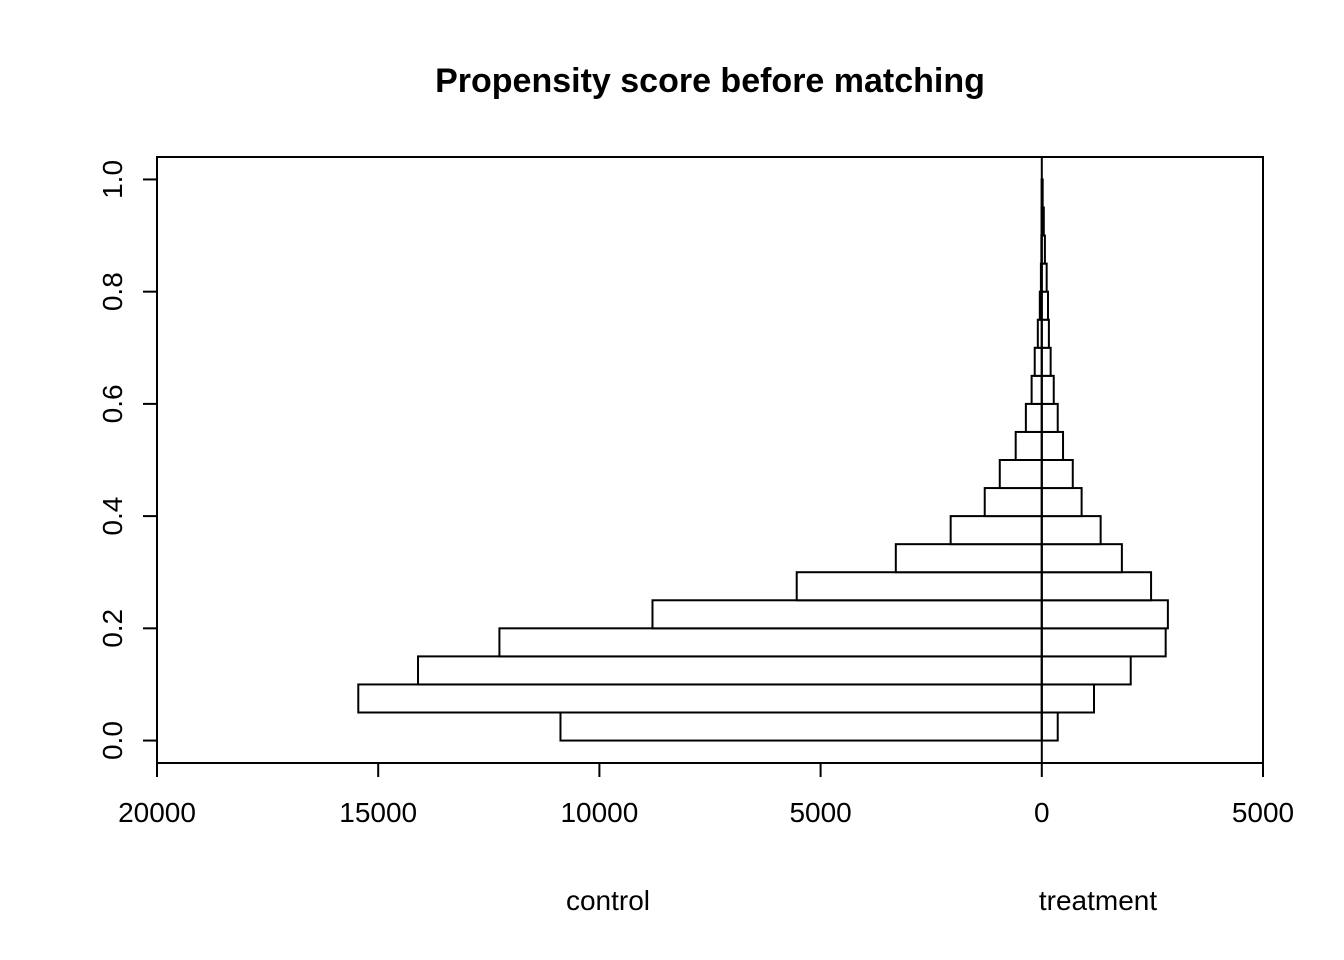 This screenshot has width=1344, height=960. Describe the element at coordinates (112, 516) in the screenshot. I see `y-tick-label: 0.4` at that location.